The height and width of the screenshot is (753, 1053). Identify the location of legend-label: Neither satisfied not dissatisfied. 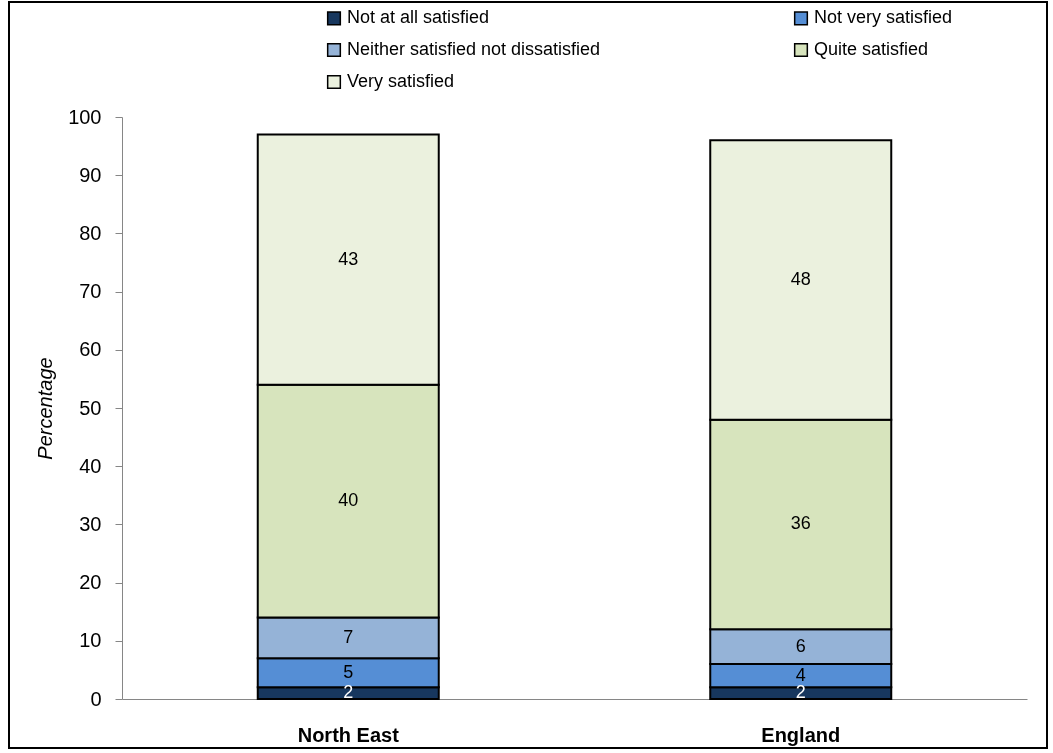
(474, 49).